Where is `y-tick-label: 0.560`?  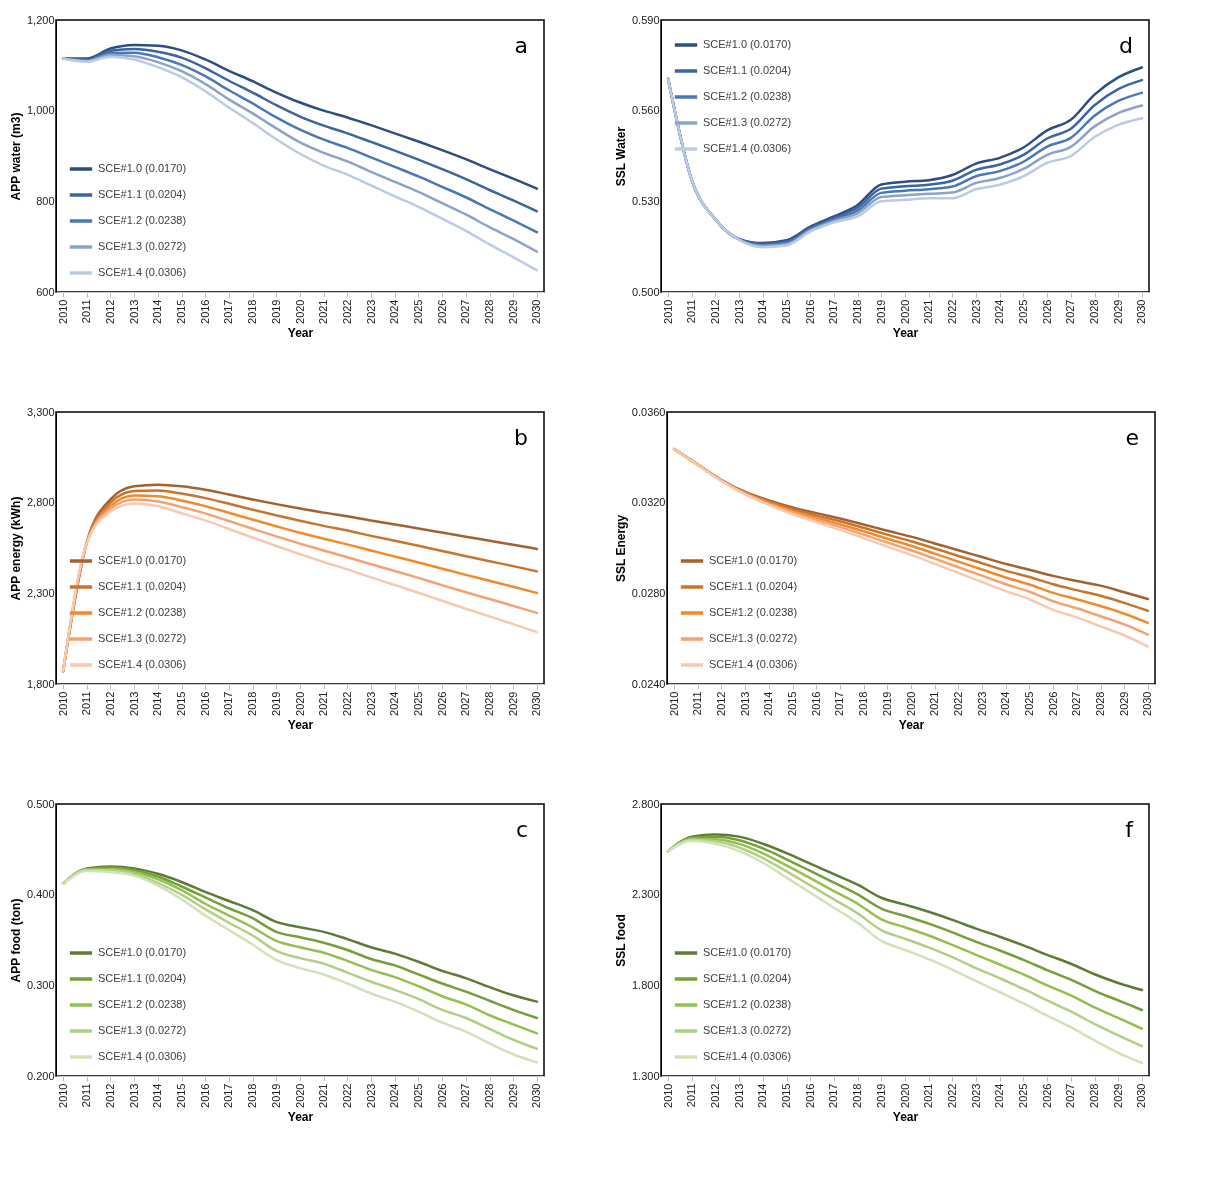
y-tick-label: 0.560 is located at coordinates (645, 110).